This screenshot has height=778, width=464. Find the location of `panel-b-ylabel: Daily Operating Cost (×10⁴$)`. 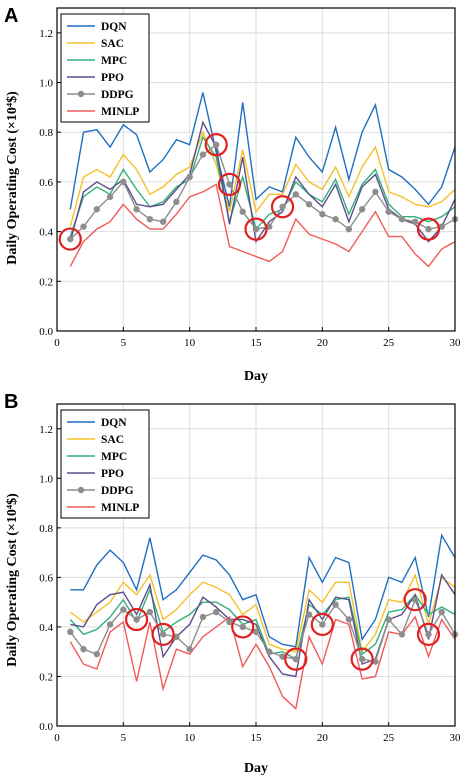

panel-b-ylabel: Daily Operating Cost (×10⁴$) is located at coordinates (12, 580).